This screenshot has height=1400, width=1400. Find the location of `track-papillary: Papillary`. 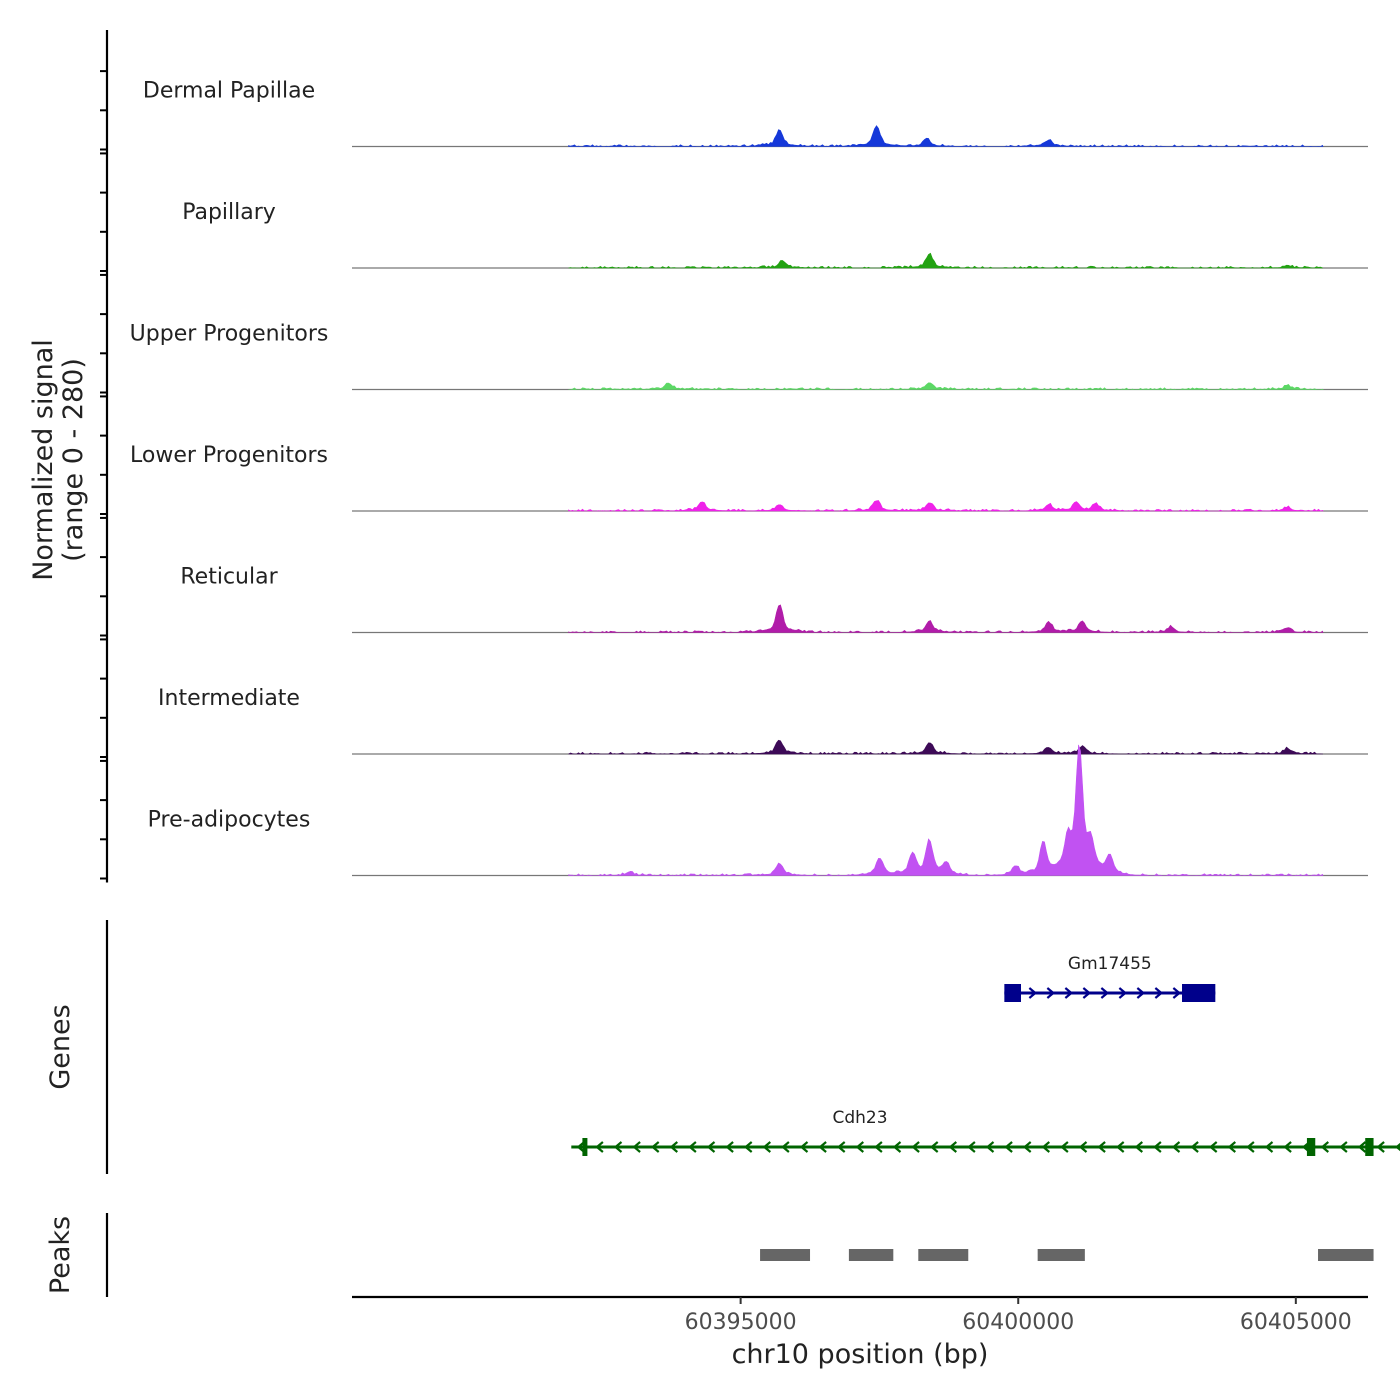

track-papillary: Papillary is located at coordinates (775, 234).